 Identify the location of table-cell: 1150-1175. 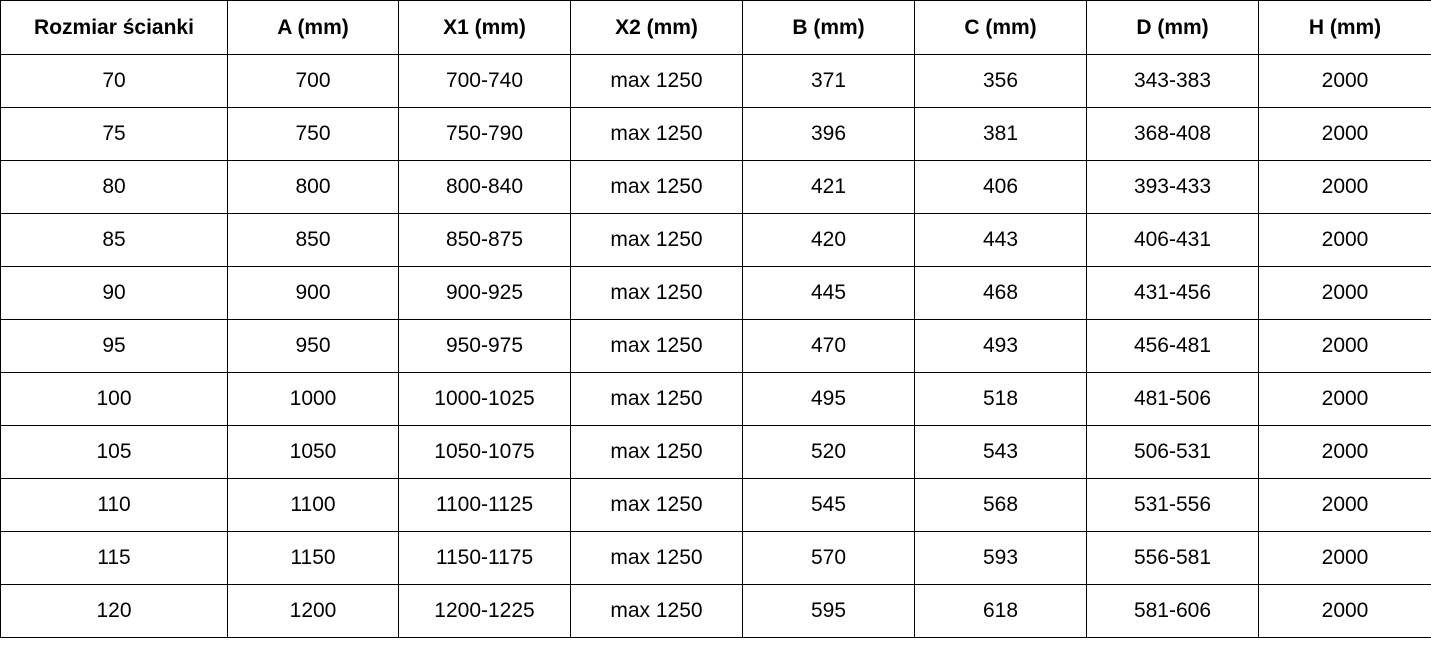
(484, 558).